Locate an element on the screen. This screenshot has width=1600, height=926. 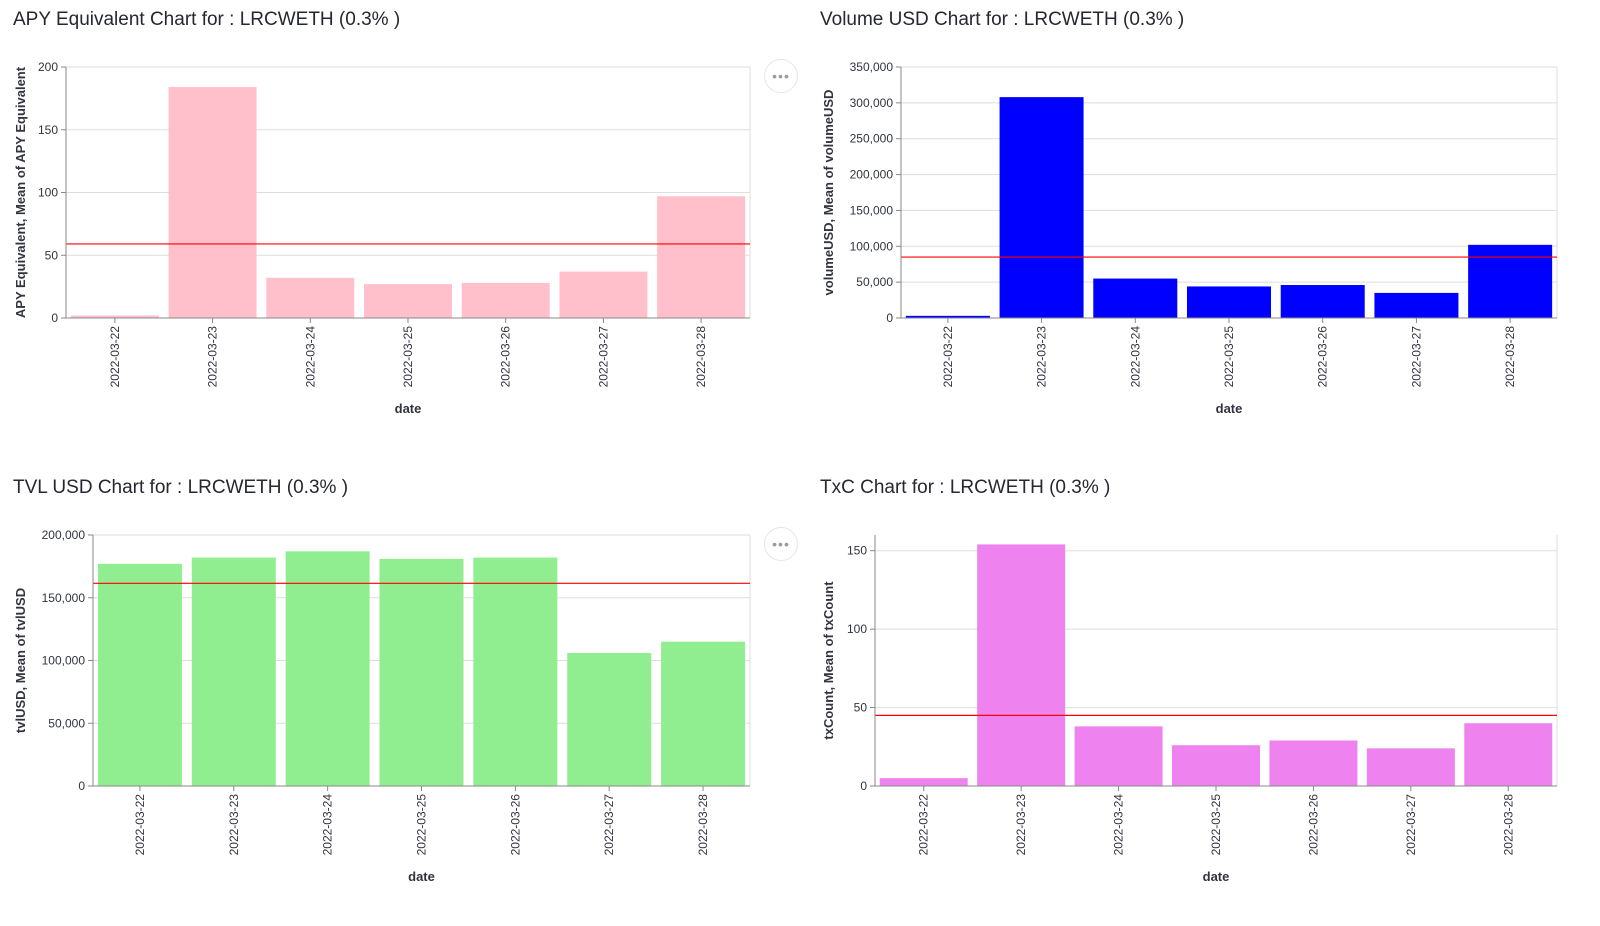
y-axis-title: APY Equivalent, Mean of APY Equivalent is located at coordinates (20, 192).